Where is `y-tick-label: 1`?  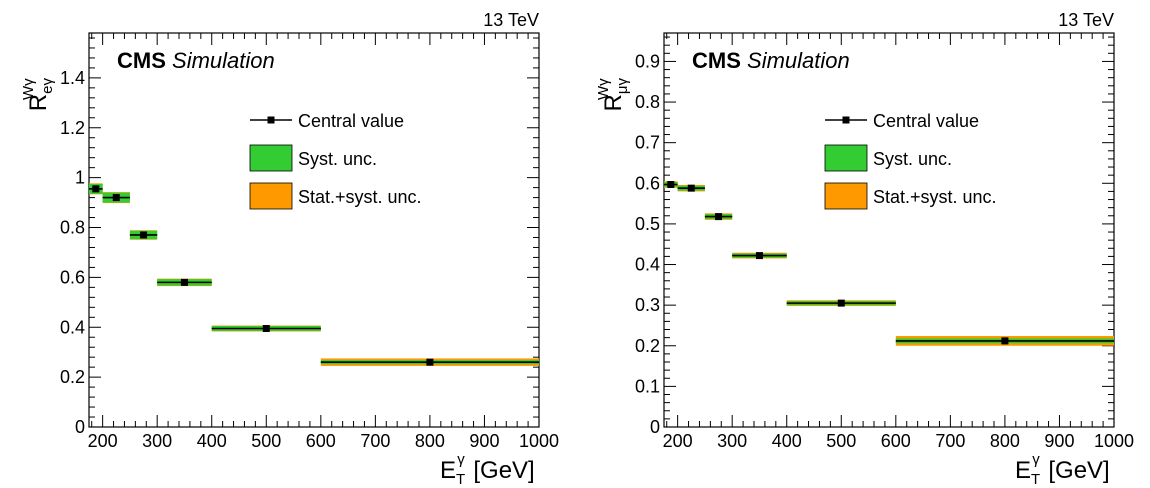 y-tick-label: 1 is located at coordinates (80, 178).